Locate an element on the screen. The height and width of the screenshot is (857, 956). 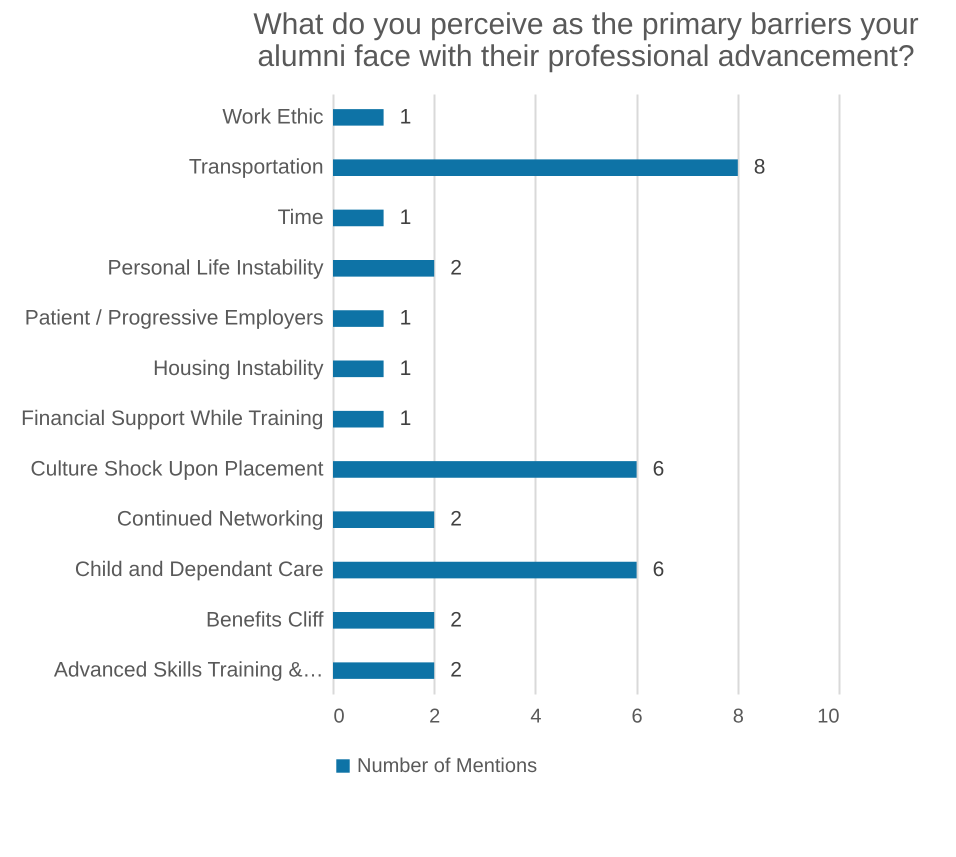
data-label: 8 is located at coordinates (760, 167).